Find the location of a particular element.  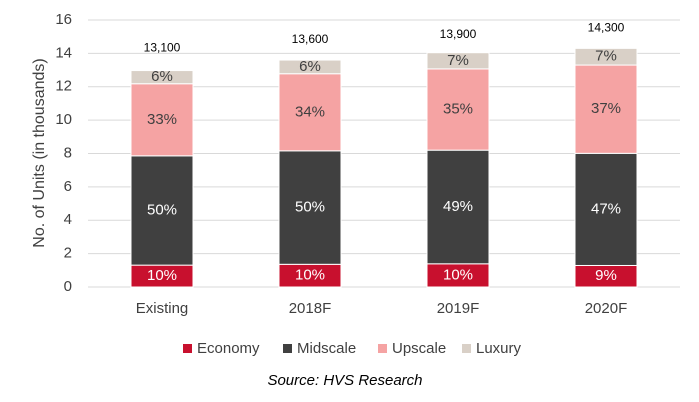

y-axis-label: No. of Units (in thousands) is located at coordinates (39, 152).